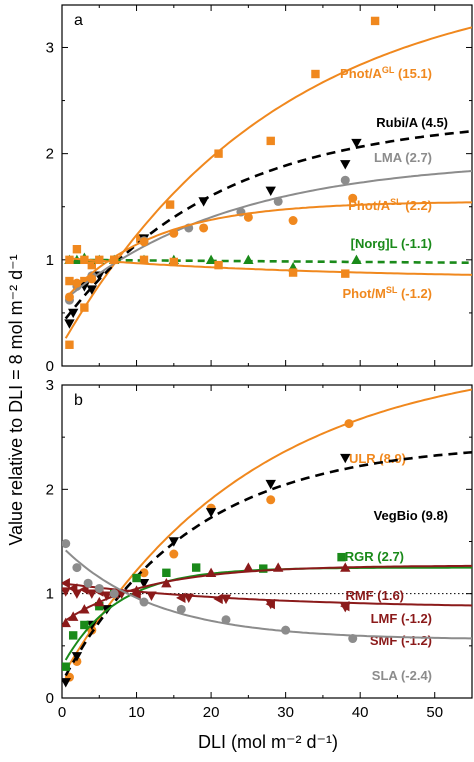 The image size is (474, 762). Describe the element at coordinates (401, 640) in the screenshot. I see `series-label: SMF (-1.2)` at that location.